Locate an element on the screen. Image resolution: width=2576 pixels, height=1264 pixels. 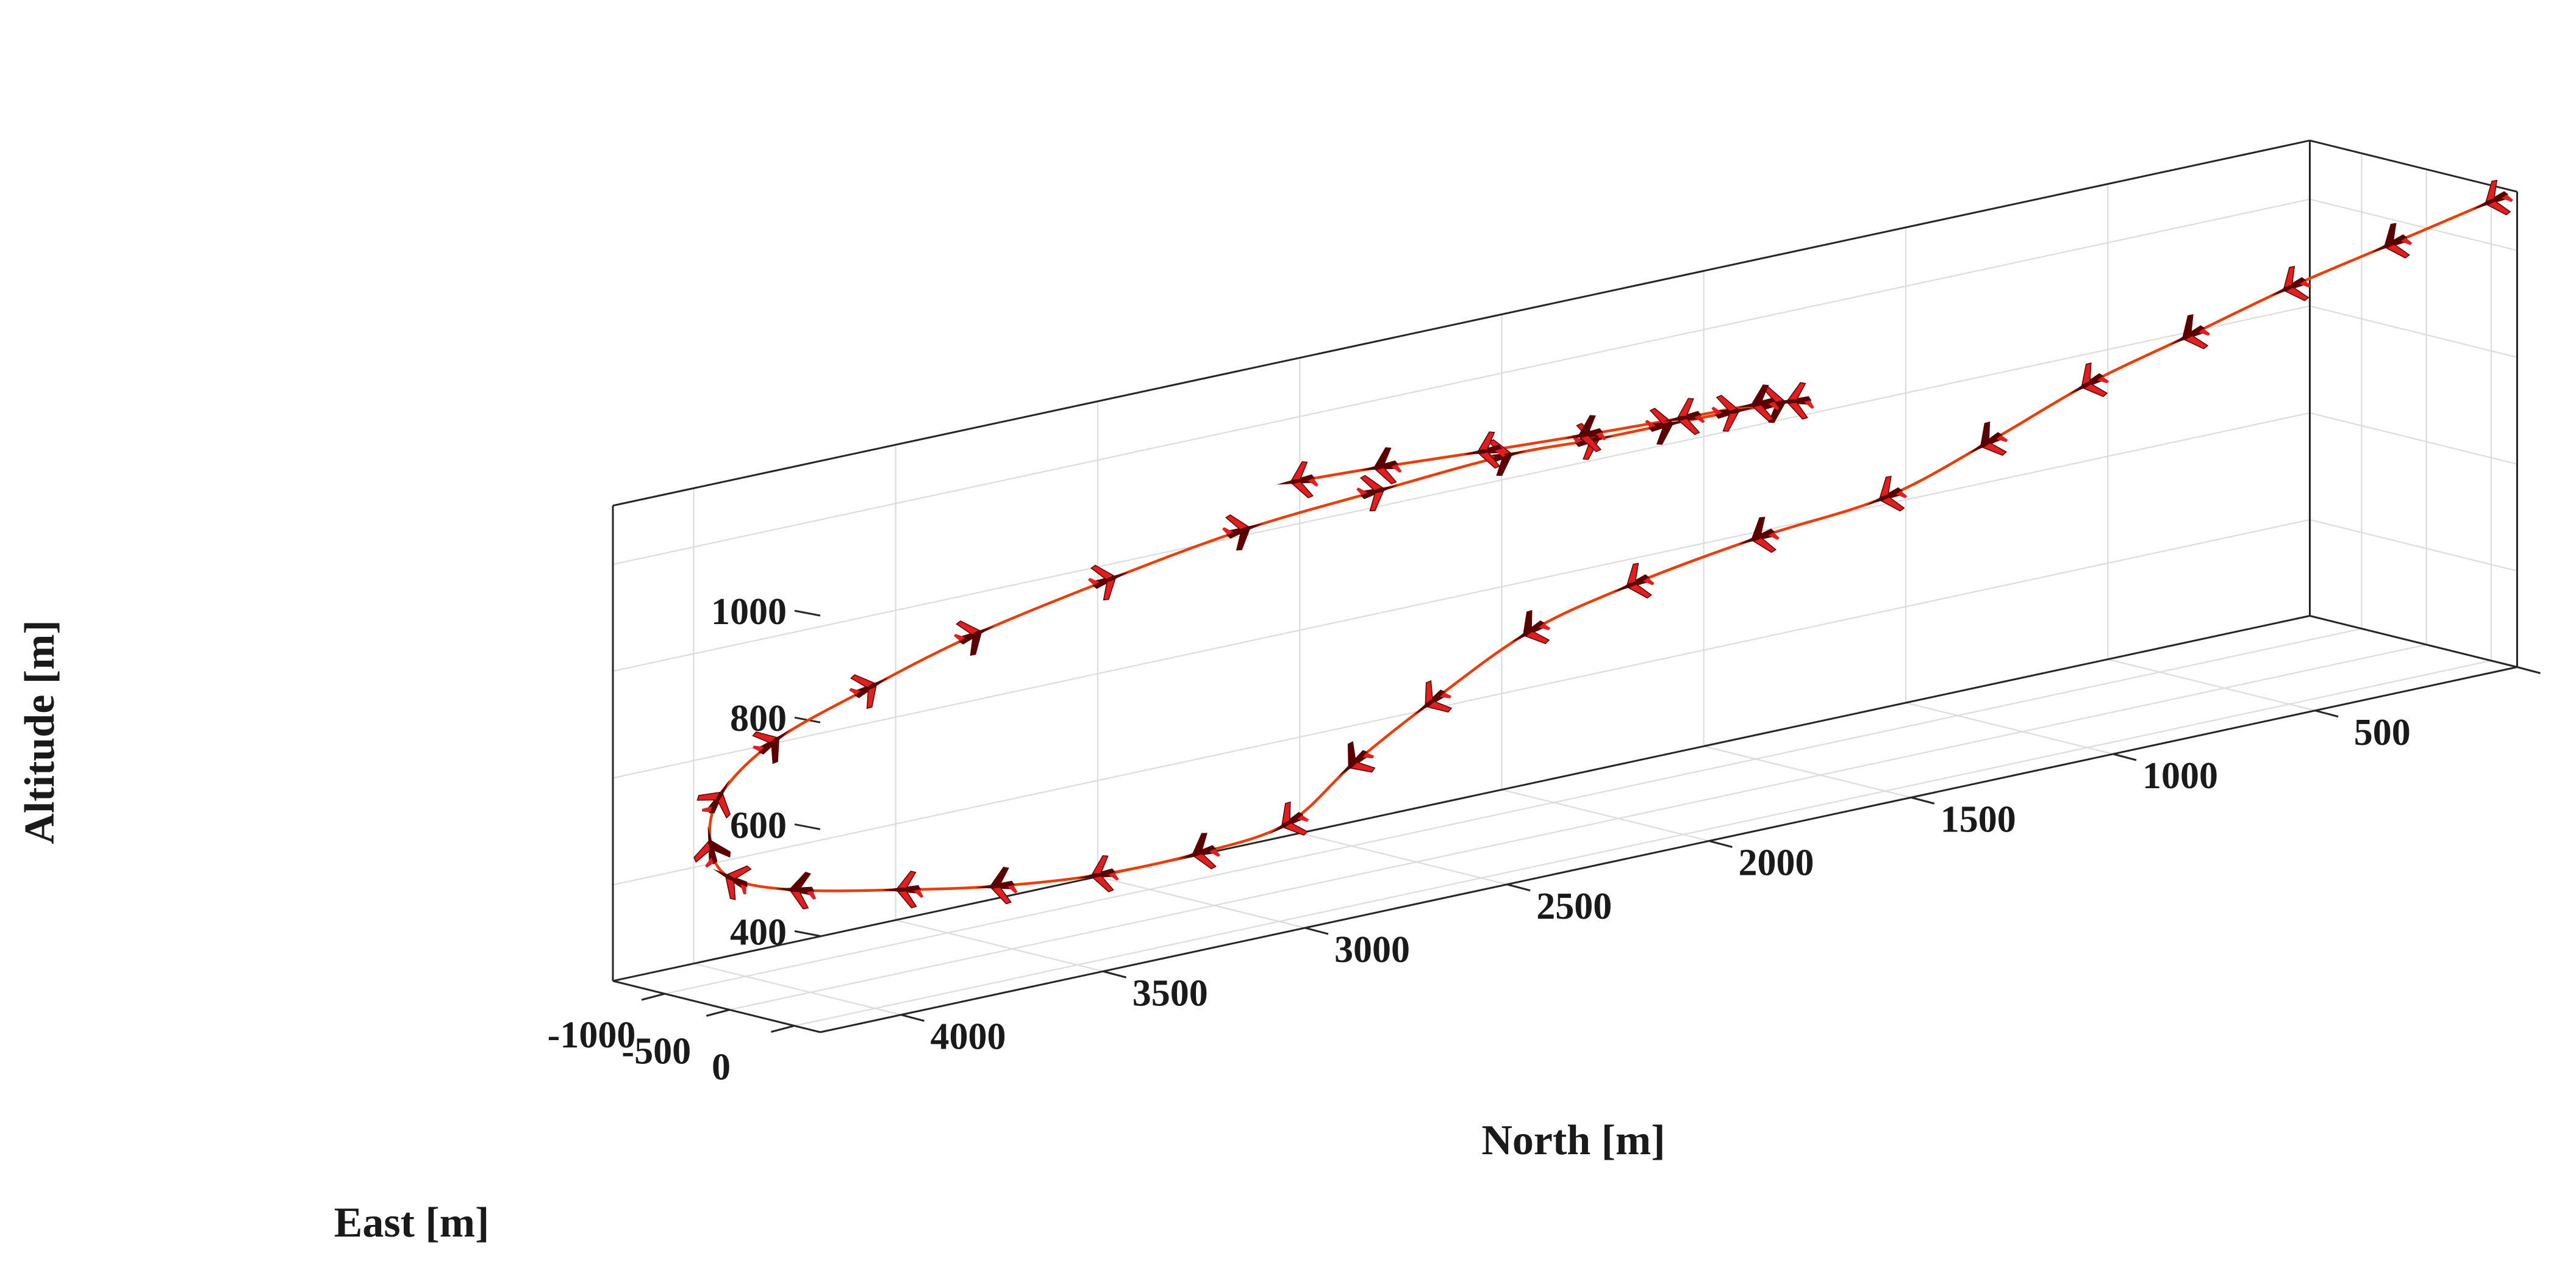
east-tick-label: -1000 is located at coordinates (592, 1035).